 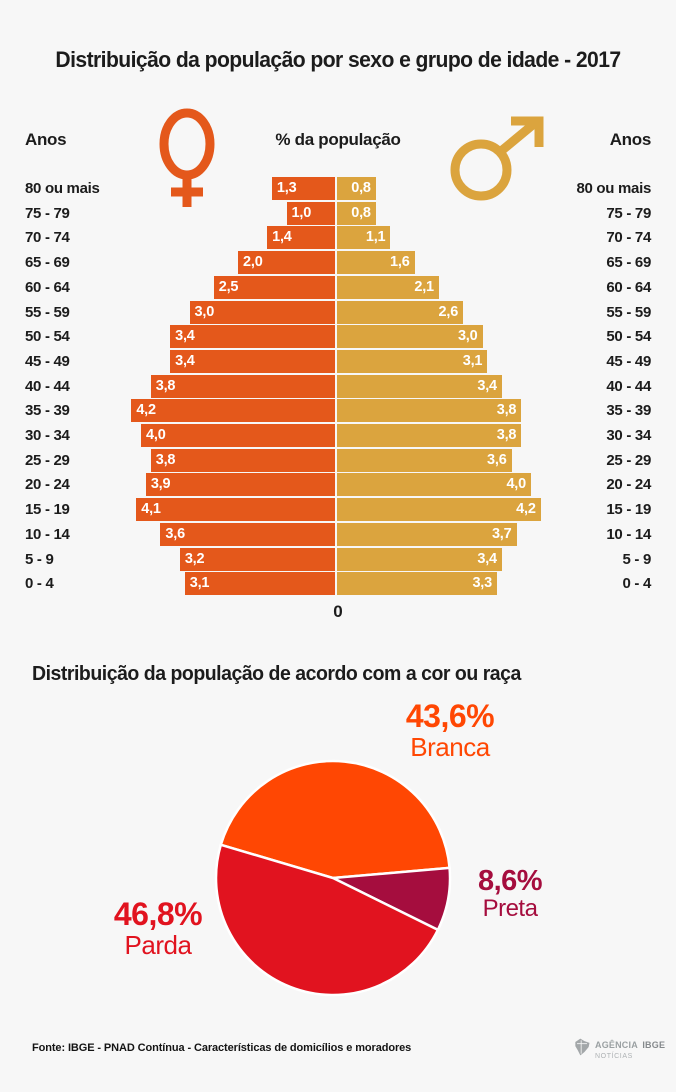 I want to click on male-bar-value: 3,8, so click(x=506, y=410).